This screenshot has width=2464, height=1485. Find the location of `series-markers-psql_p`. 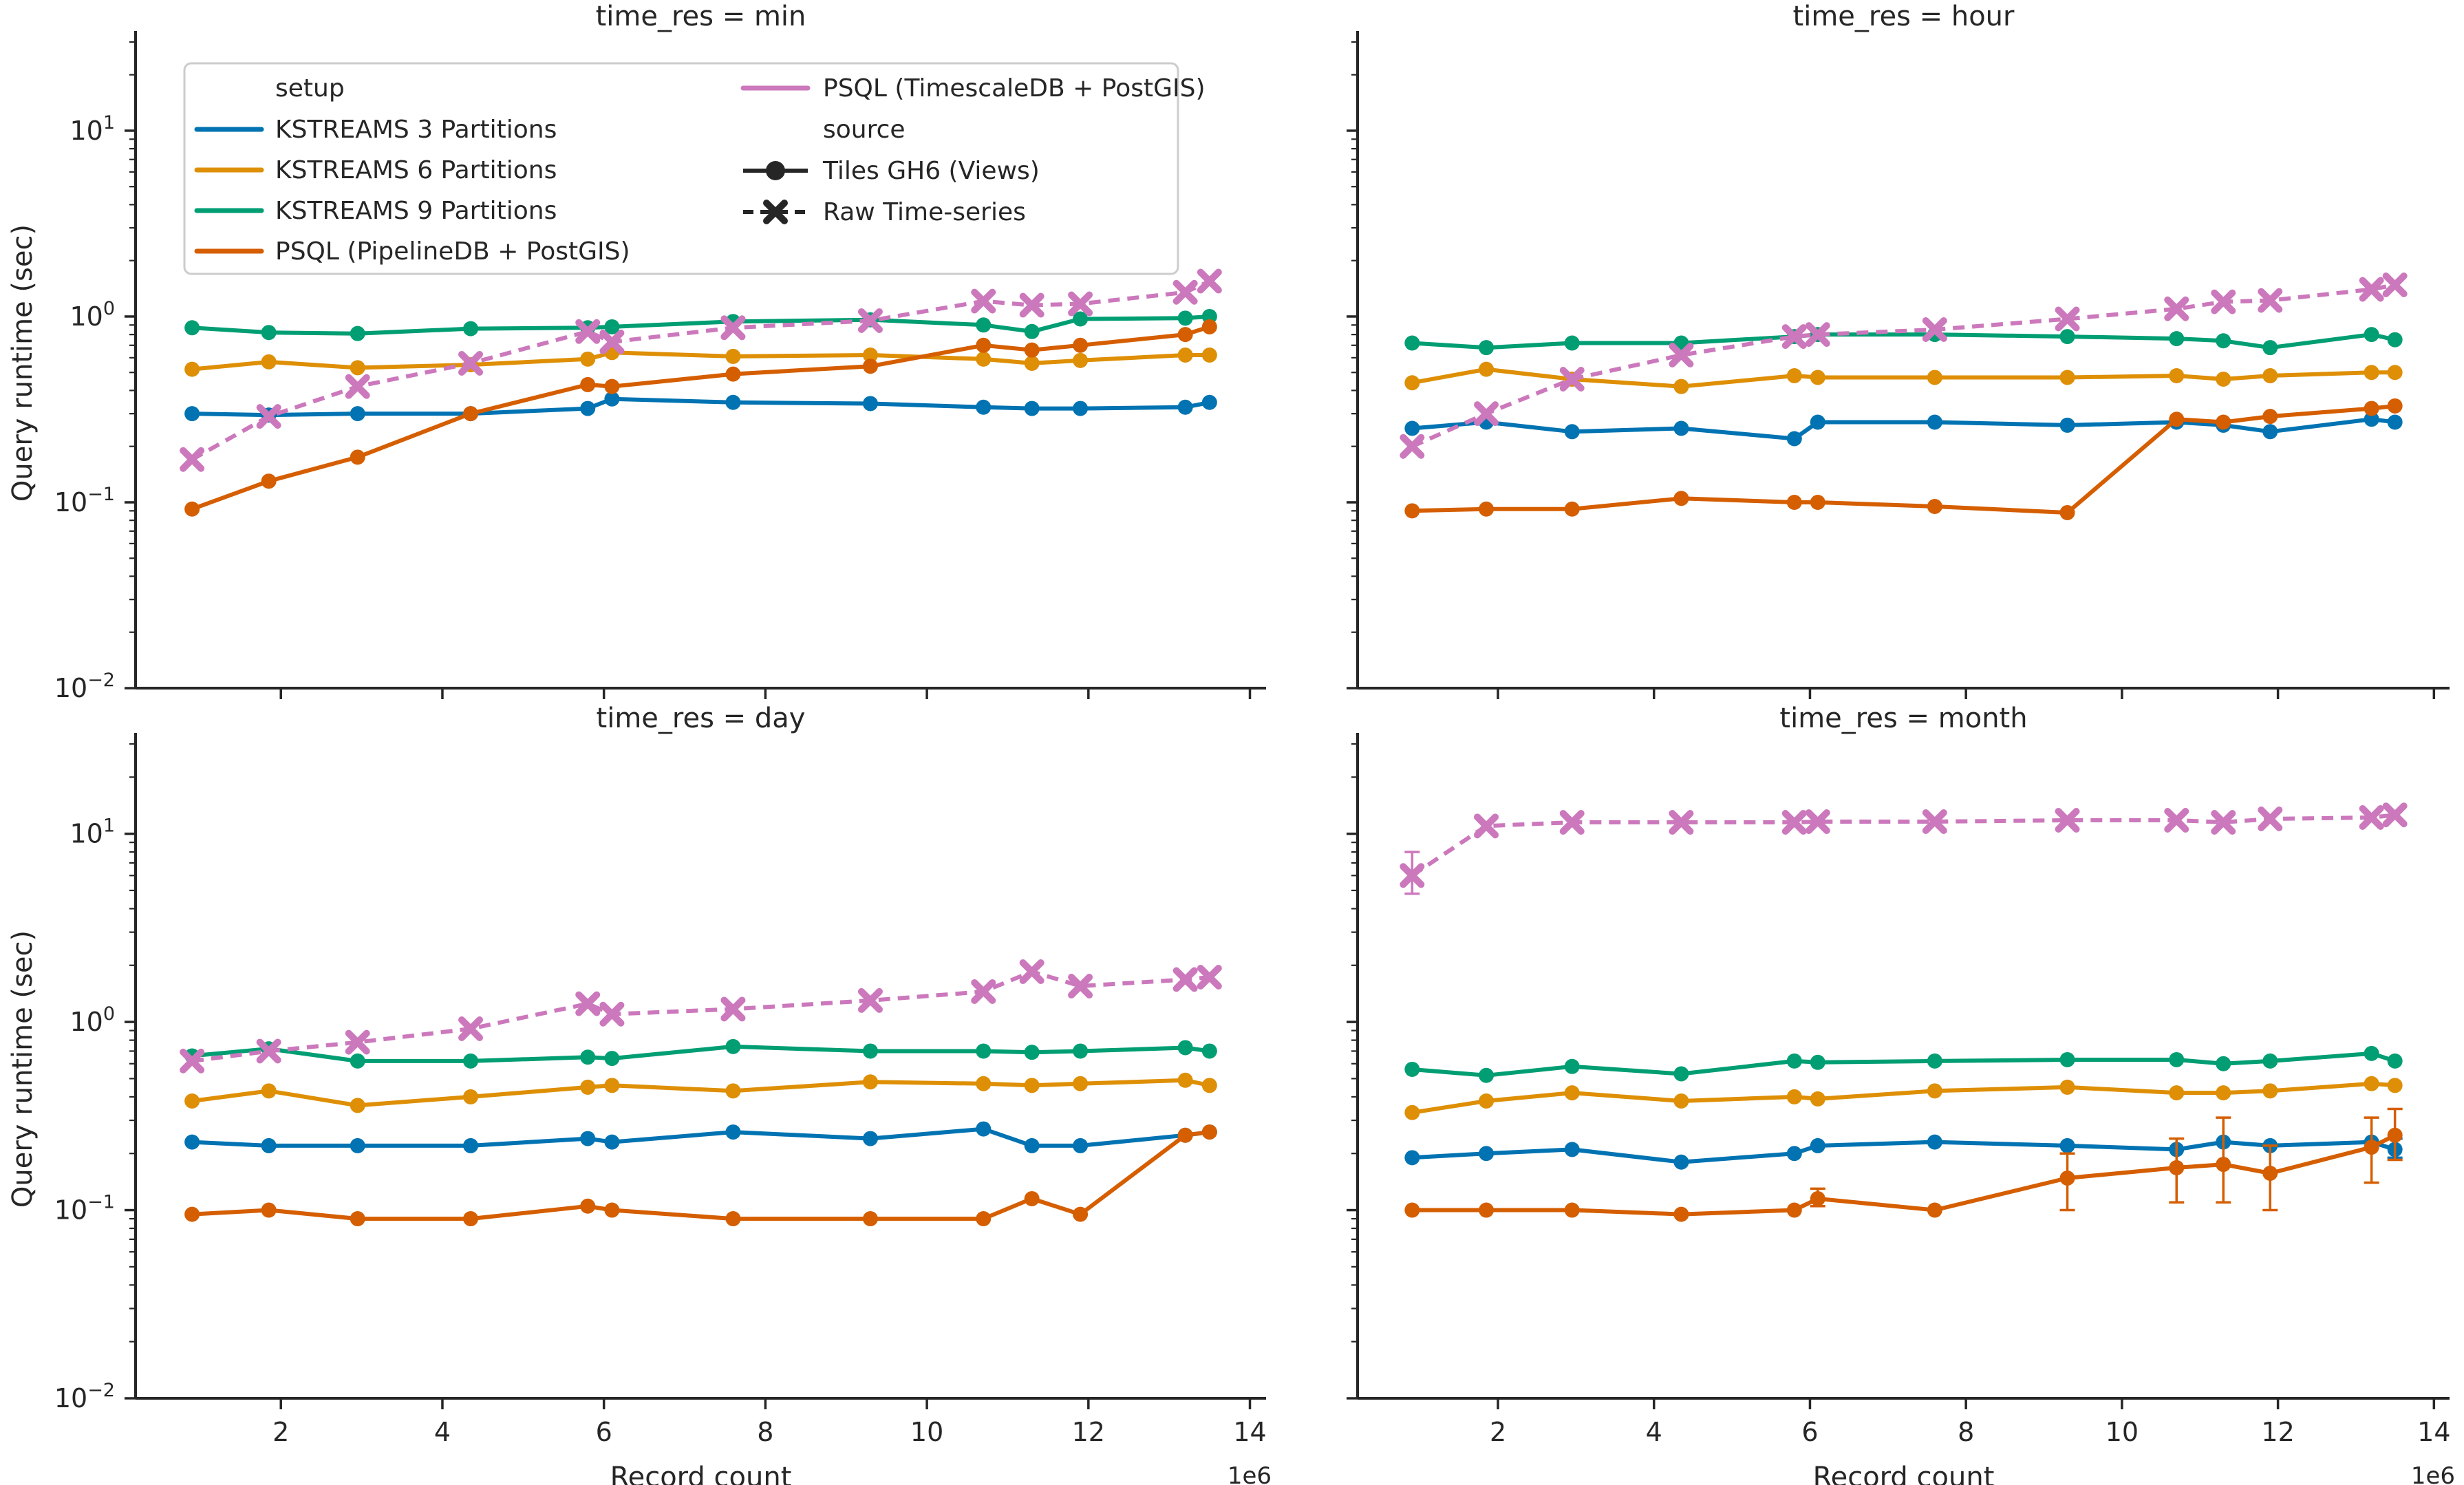

series-markers-psql_p is located at coordinates (700, 418).